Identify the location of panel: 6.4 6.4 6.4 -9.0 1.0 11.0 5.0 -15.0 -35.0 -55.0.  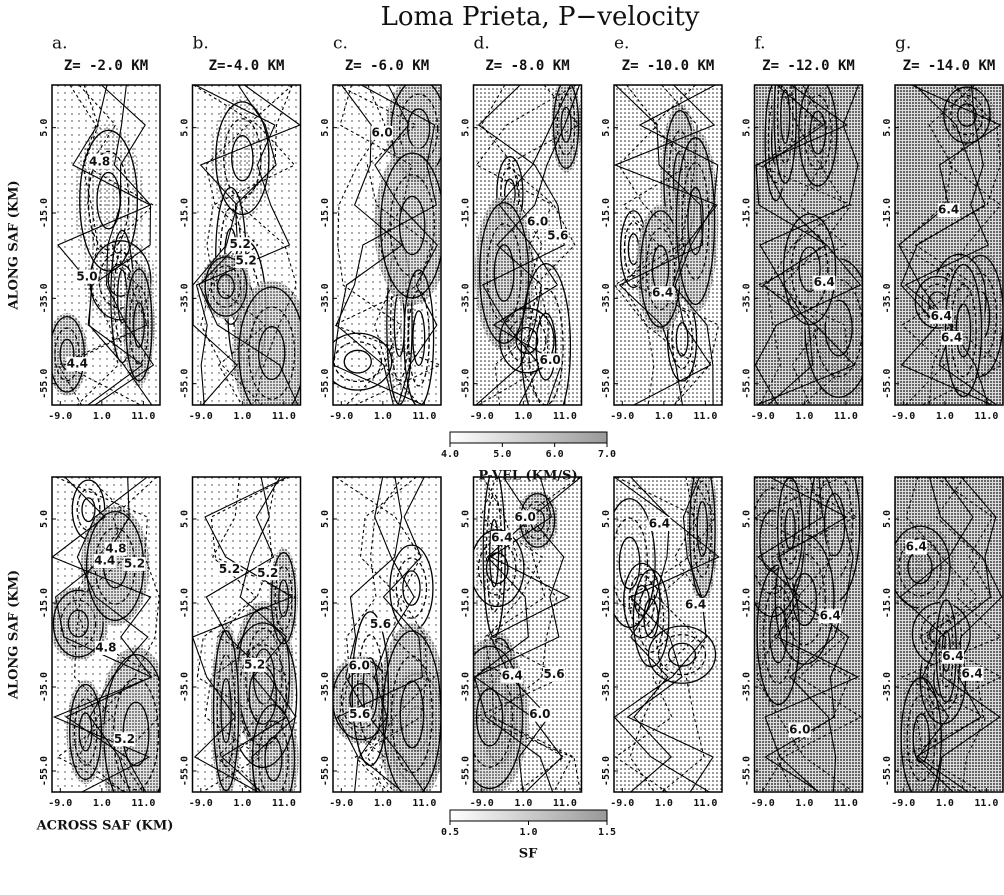
(943, 253).